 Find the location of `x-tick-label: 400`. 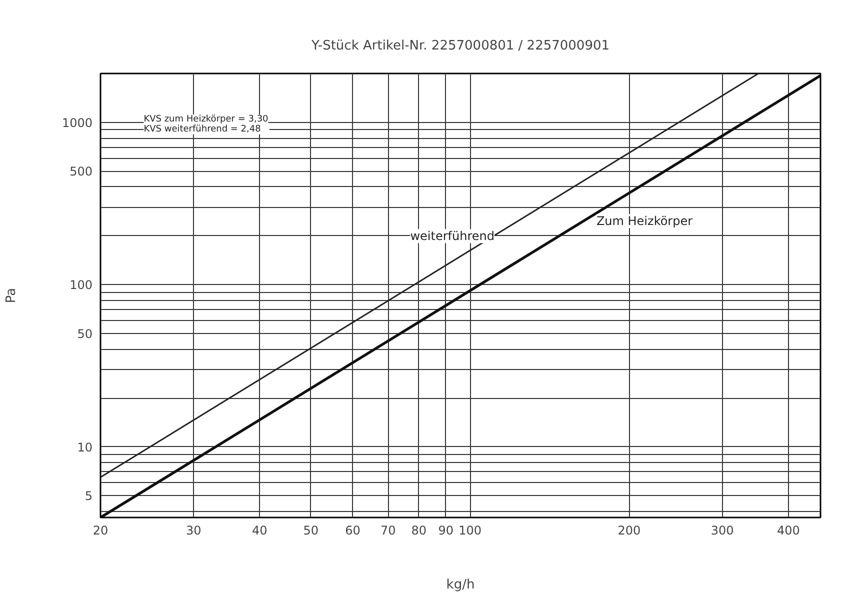

x-tick-label: 400 is located at coordinates (788, 531).